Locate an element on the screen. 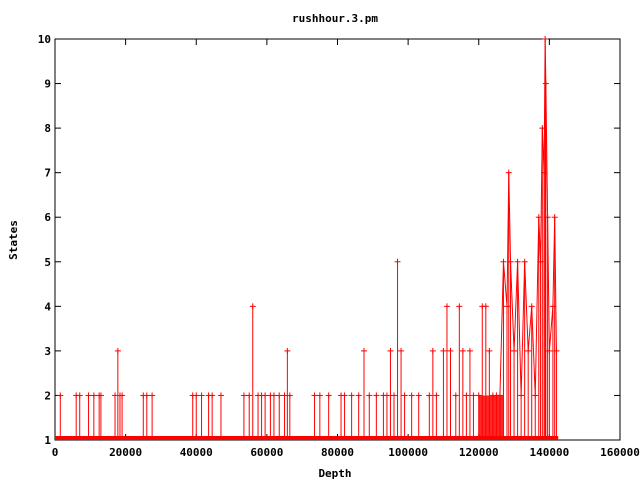 This screenshot has width=640, height=480. chart-title: rushhour.3.pm is located at coordinates (335, 18).